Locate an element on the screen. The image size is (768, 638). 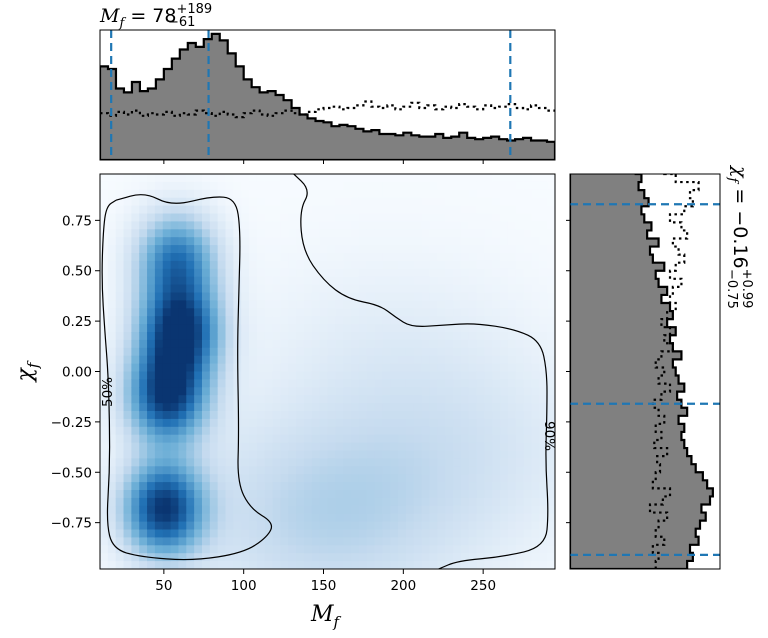
y-tick-label: 0.00 is located at coordinates (77, 373).